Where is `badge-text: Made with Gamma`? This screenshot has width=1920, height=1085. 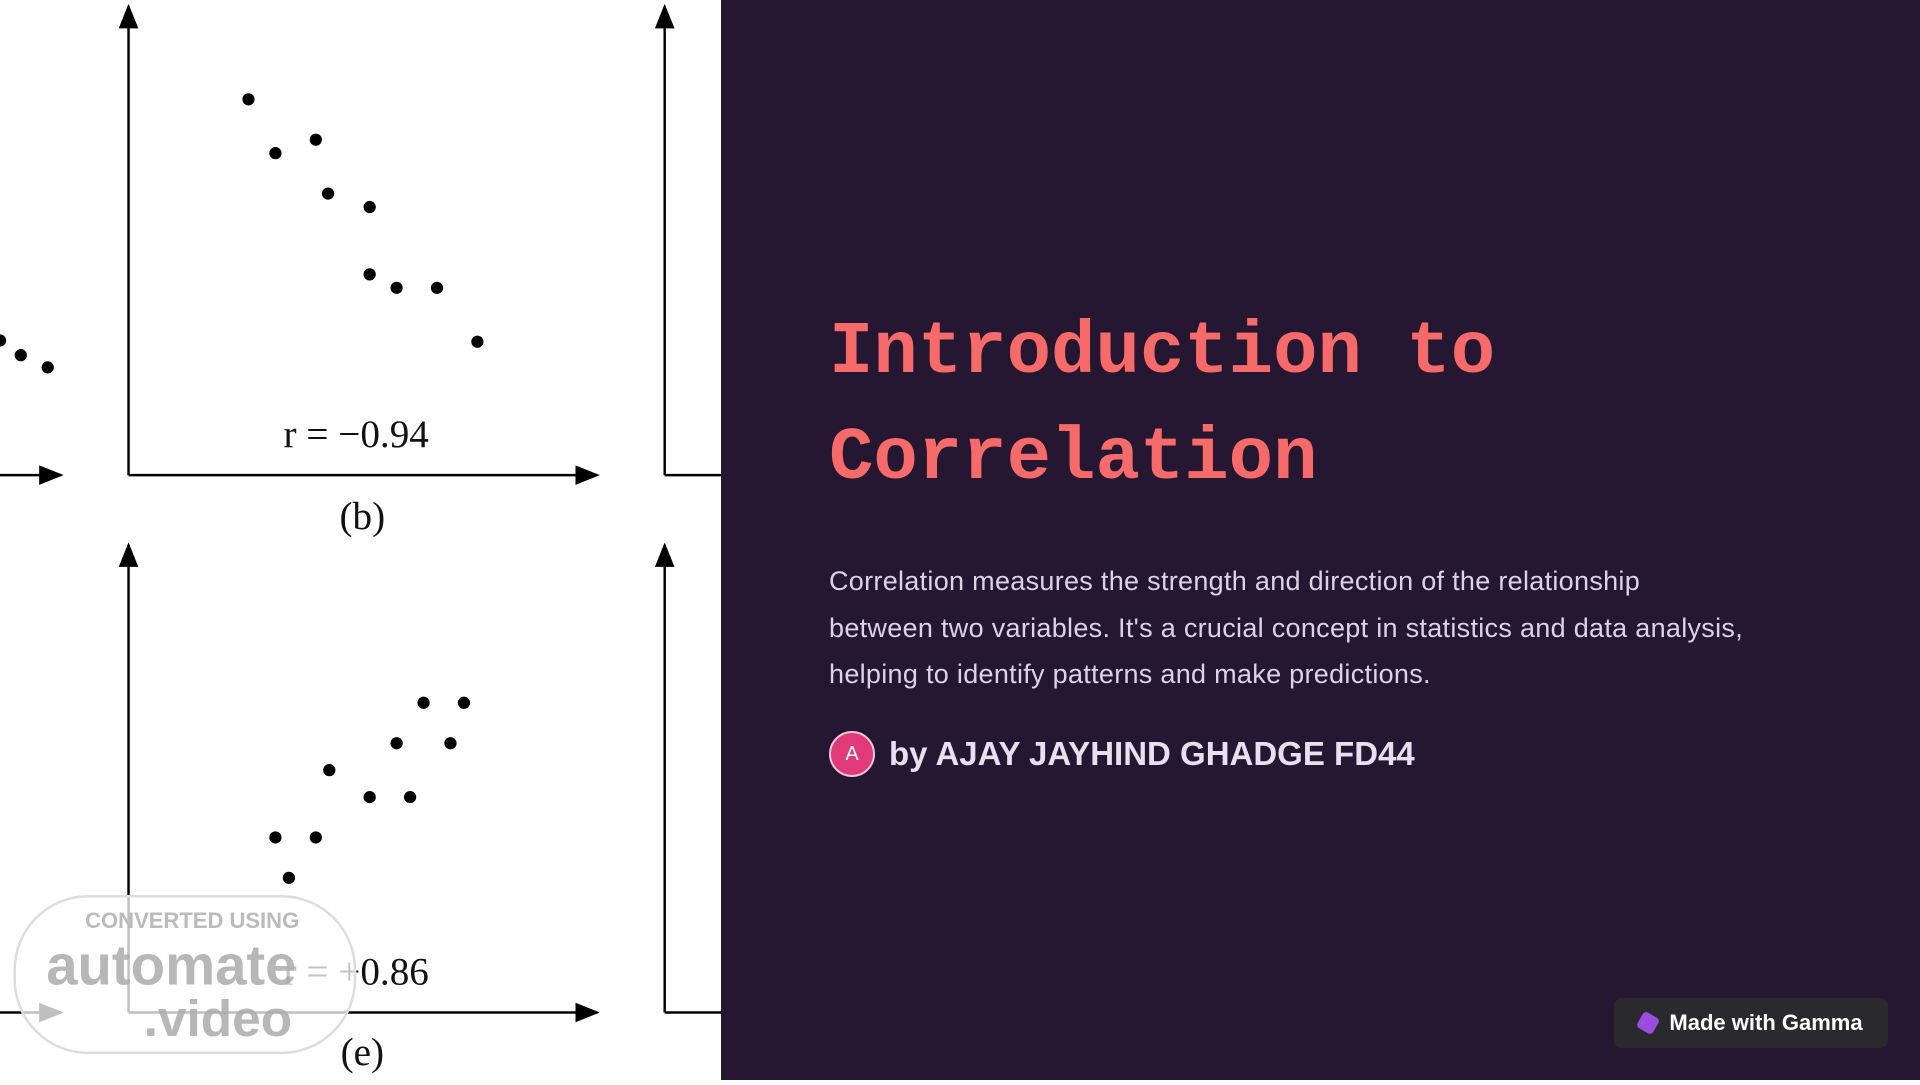 badge-text: Made with Gamma is located at coordinates (1766, 1022).